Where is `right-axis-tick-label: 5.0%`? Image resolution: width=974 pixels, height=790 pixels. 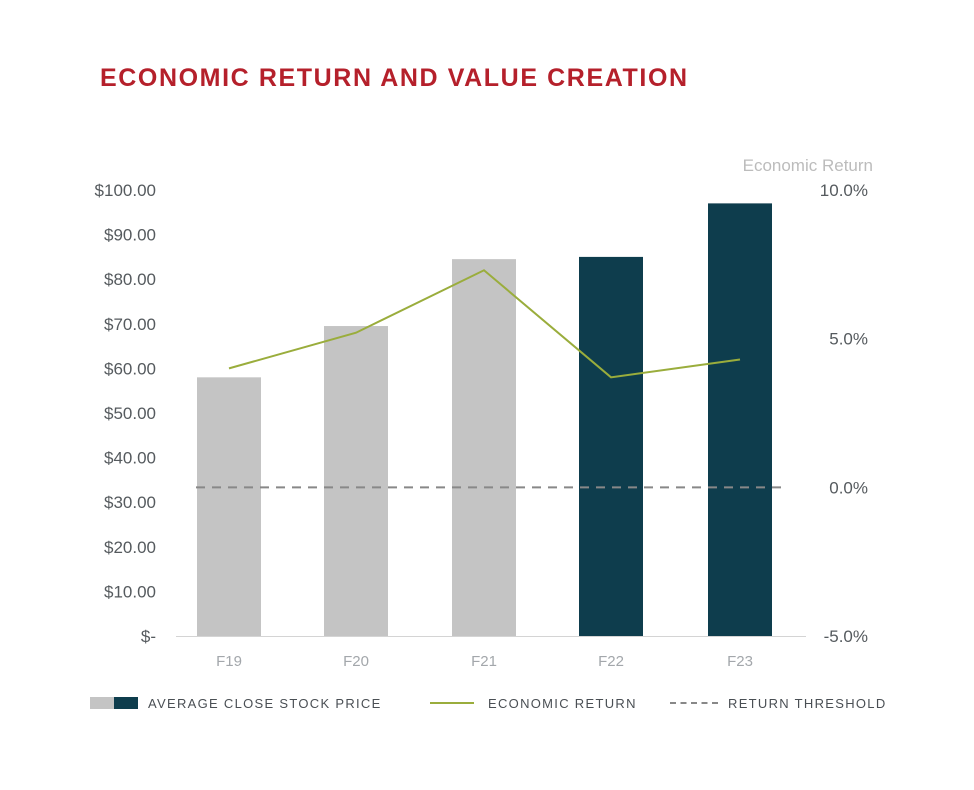 right-axis-tick-label: 5.0% is located at coordinates (848, 339).